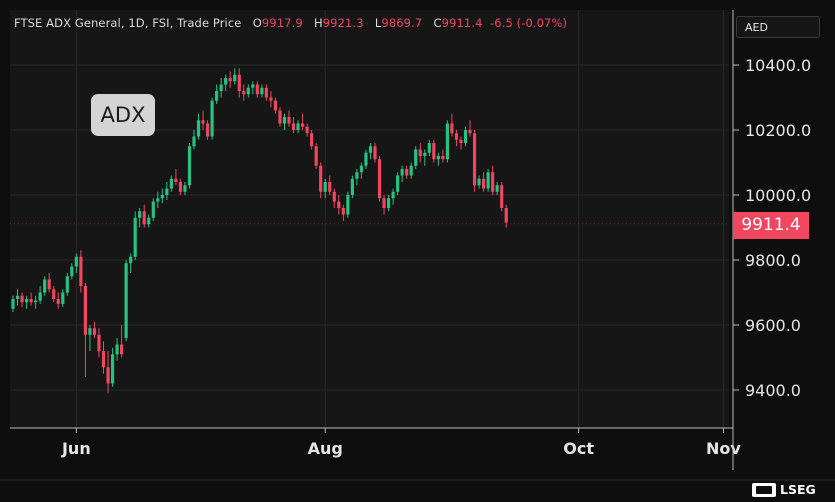  I want to click on change-value: -6.5 (-0.07%), so click(529, 23).